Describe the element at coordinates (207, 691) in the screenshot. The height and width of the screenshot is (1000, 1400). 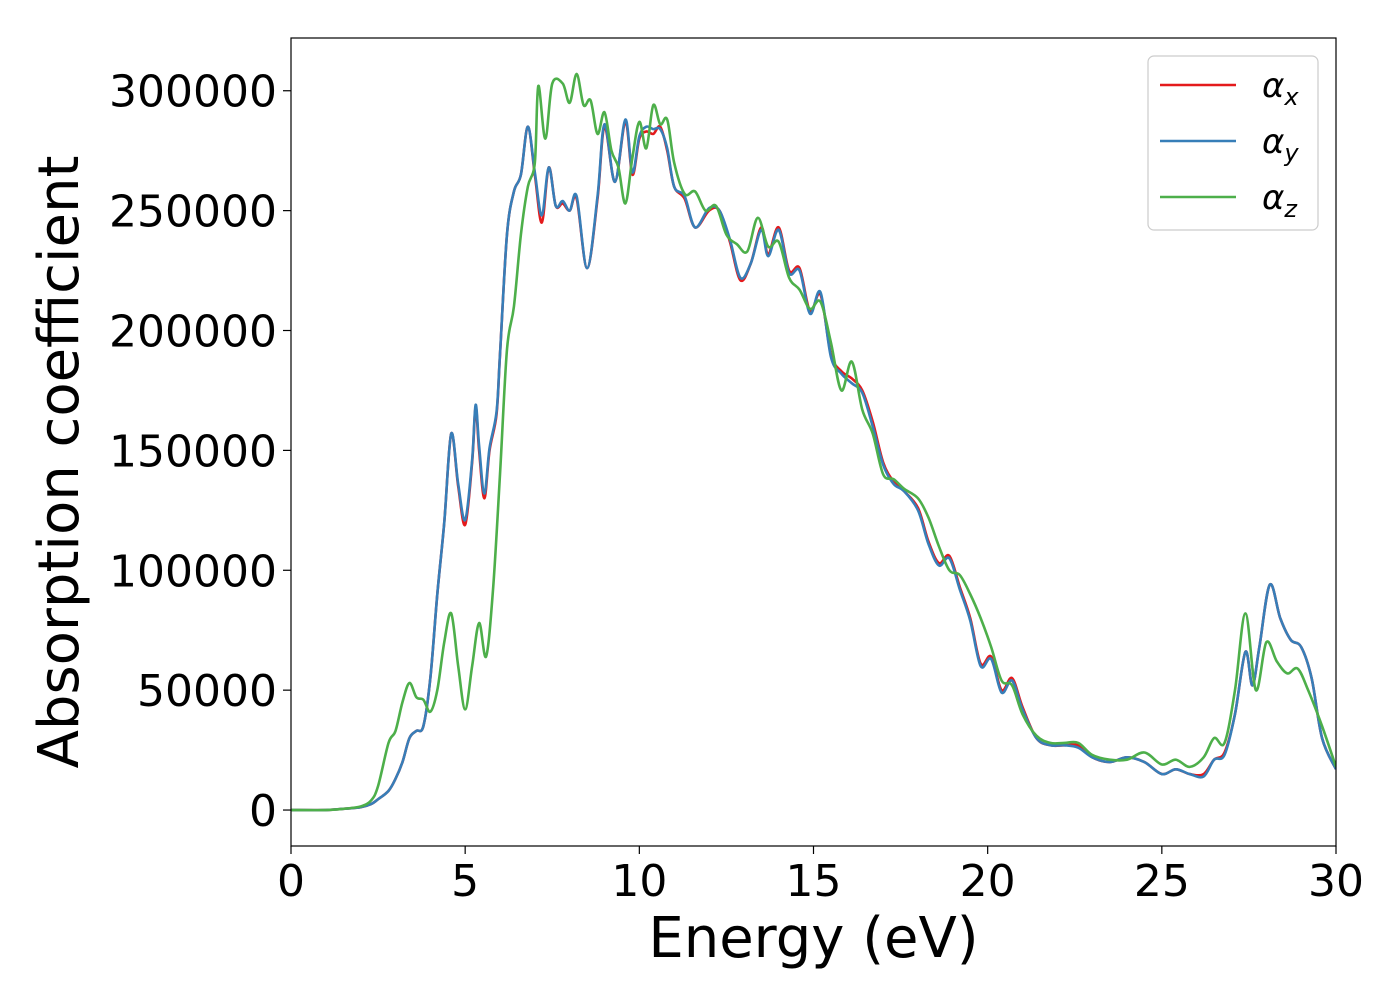
I see `y-tick-label: 50000` at that location.